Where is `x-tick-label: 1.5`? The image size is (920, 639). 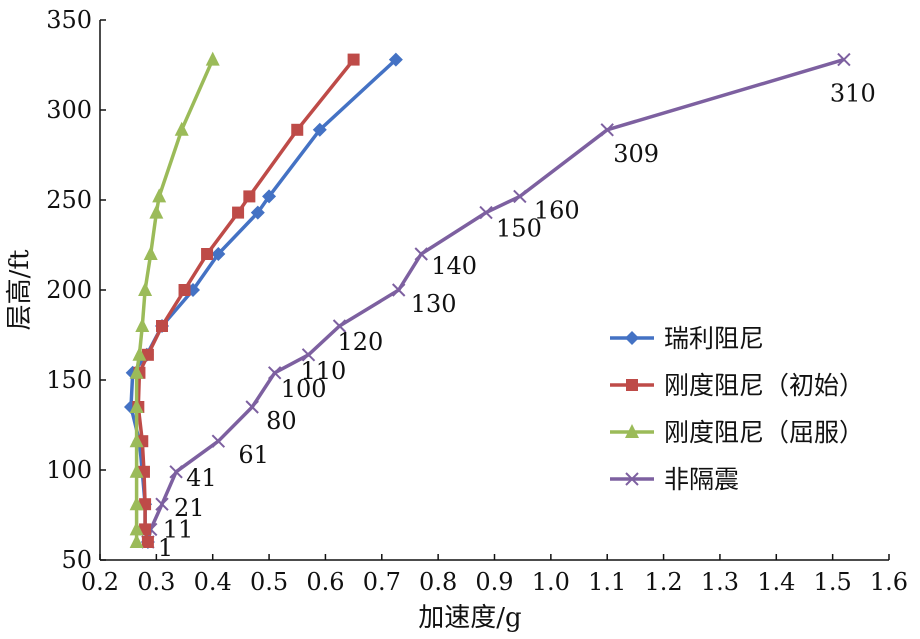 x-tick-label: 1.5 is located at coordinates (833, 582).